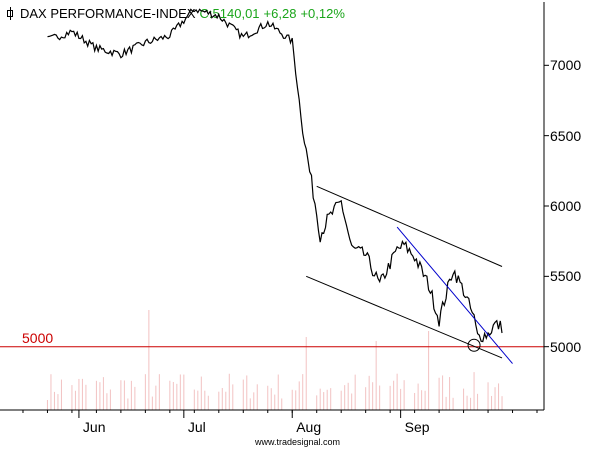 The height and width of the screenshot is (450, 595). Describe the element at coordinates (229, 13) in the screenshot. I see `close-price: C:5140,01` at that location.